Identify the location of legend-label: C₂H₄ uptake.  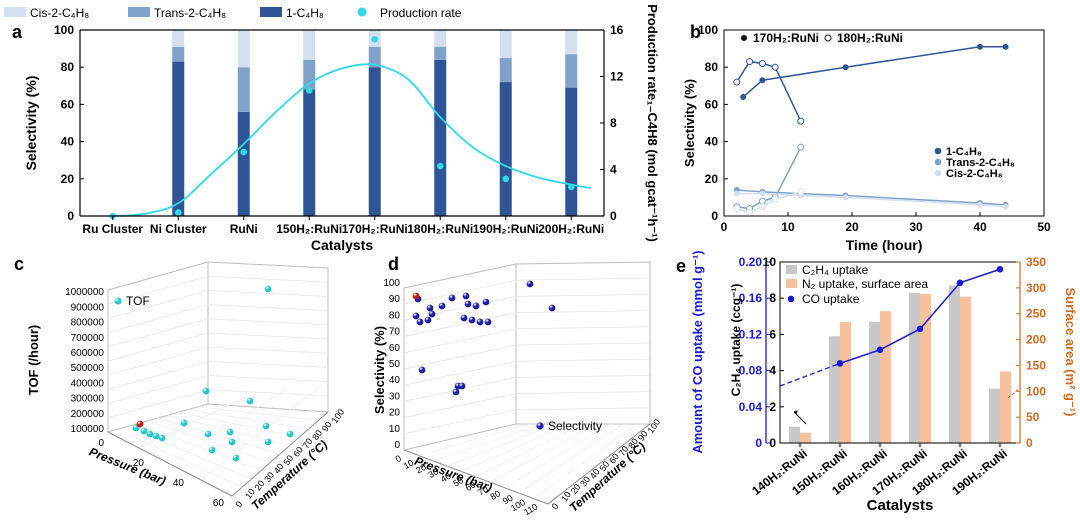
(835, 270).